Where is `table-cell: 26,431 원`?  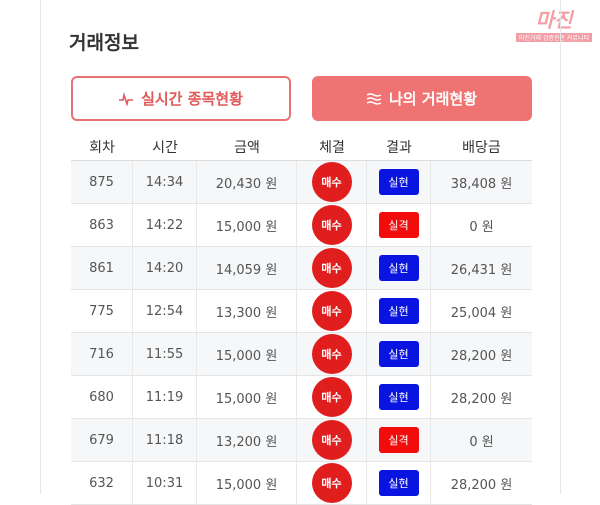
table-cell: 26,431 원 is located at coordinates (481, 270).